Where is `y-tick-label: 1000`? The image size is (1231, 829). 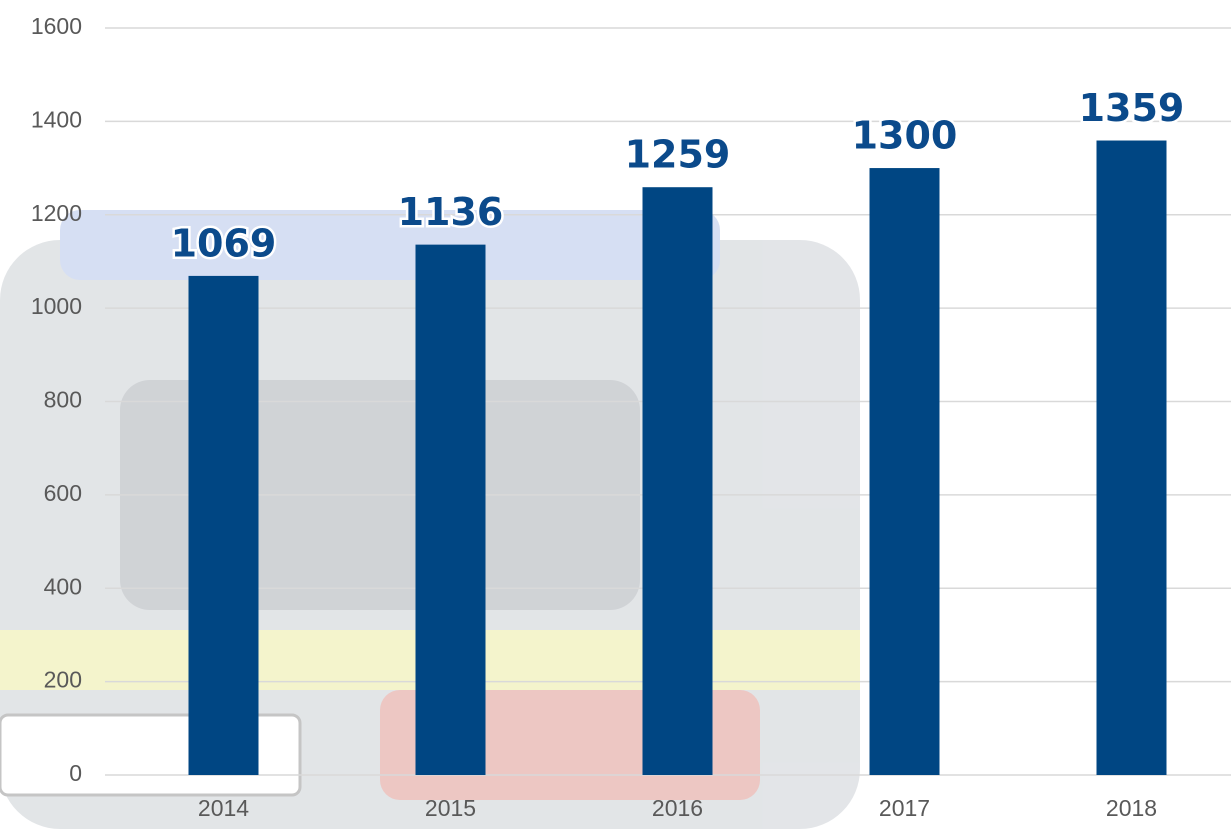
y-tick-label: 1000 is located at coordinates (56, 306).